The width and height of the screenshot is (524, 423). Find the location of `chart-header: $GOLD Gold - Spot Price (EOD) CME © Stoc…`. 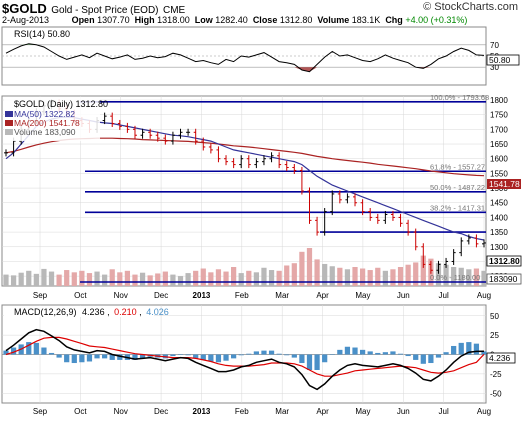

chart-header: $GOLD Gold - Spot Price (EOD) CME © Stoc… is located at coordinates (262, 8).